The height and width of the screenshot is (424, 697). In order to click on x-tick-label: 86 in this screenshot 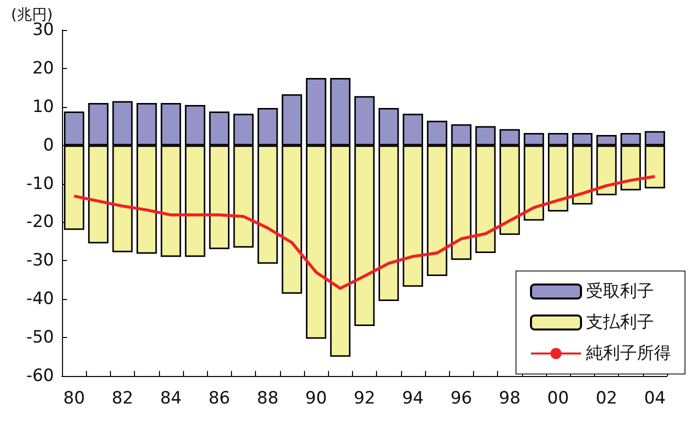, I will do `click(219, 398)`.